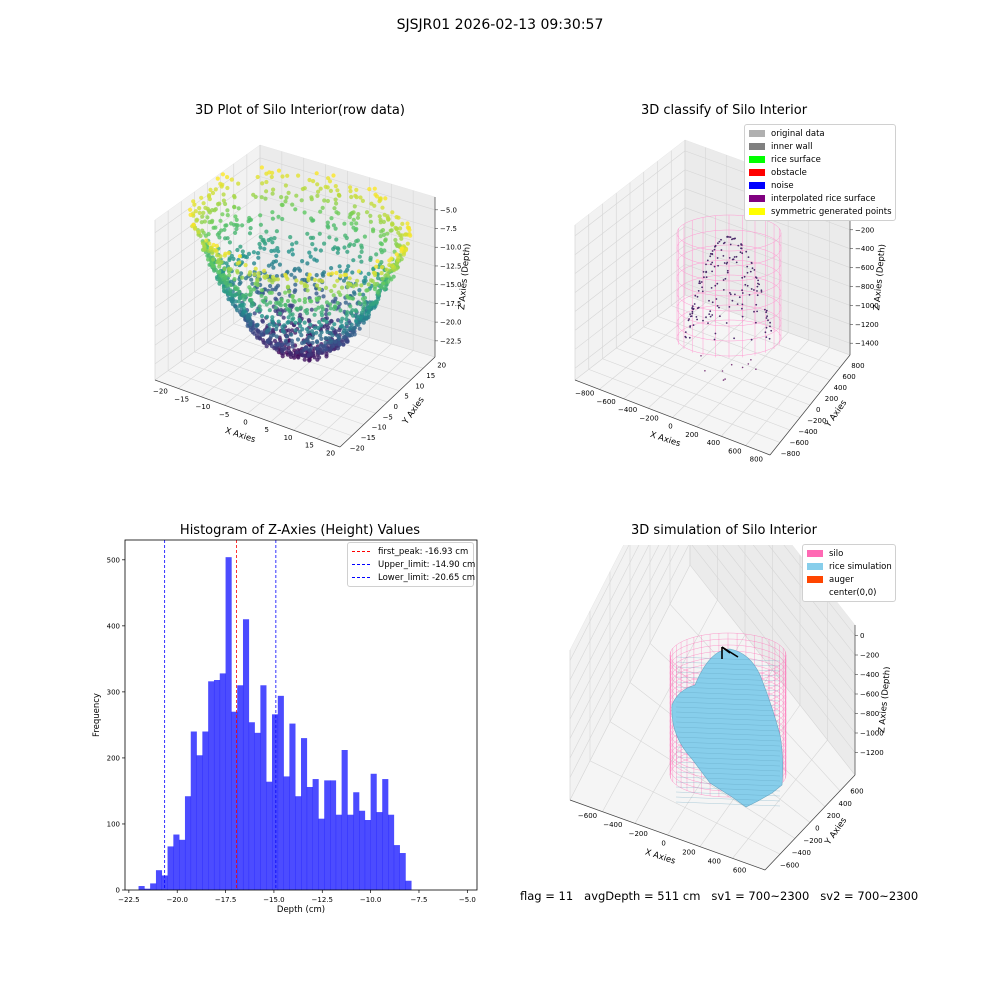  Describe the element at coordinates (118, 891) in the screenshot. I see `p3-ytick: 0` at that location.